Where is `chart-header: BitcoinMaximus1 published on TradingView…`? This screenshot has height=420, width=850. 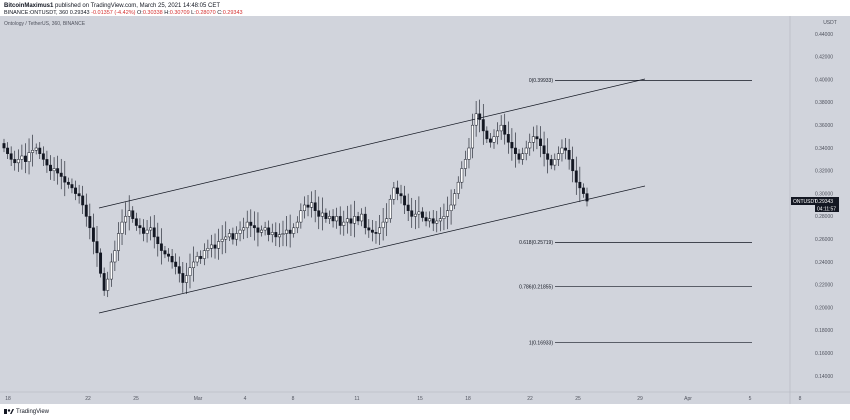
chart-header: BitcoinMaximus1 published on TradingView… is located at coordinates (425, 8).